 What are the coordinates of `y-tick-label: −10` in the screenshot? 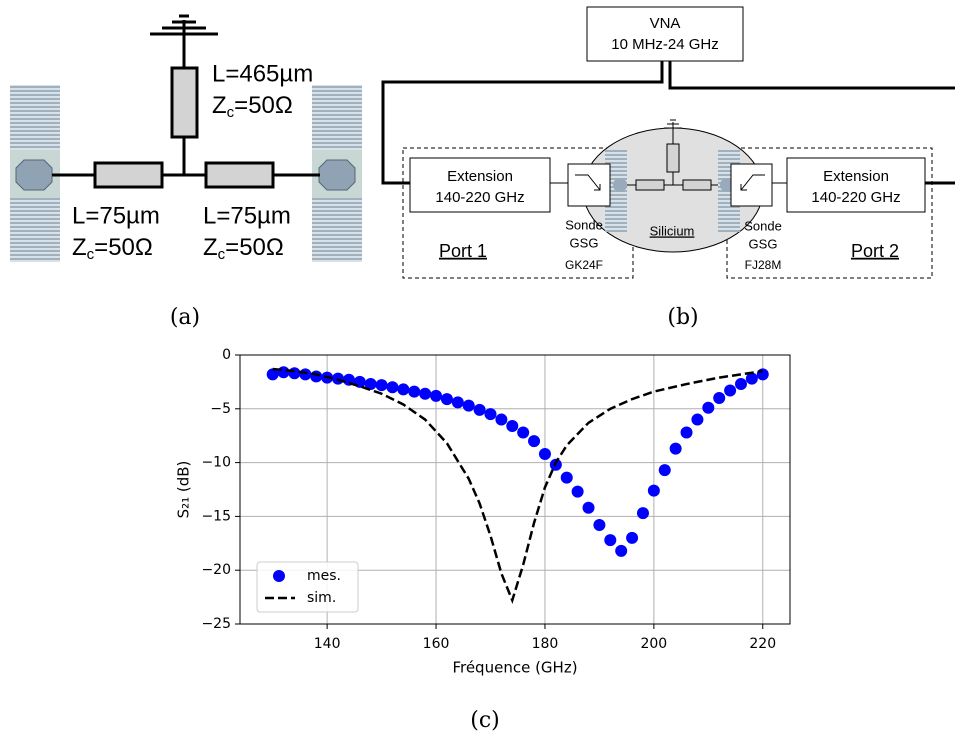 It's located at (216, 463).